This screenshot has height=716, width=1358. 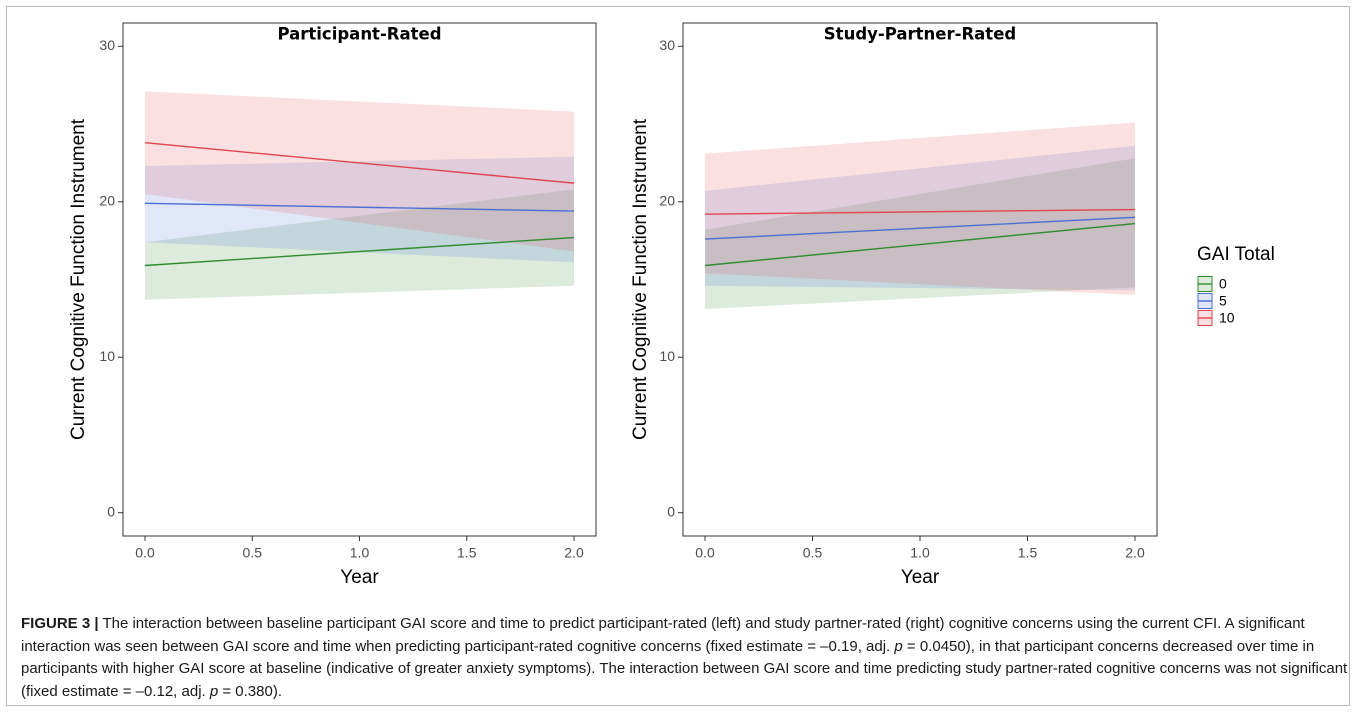 What do you see at coordinates (359, 34) in the screenshot?
I see `panel-title-1: Participant-Rated` at bounding box center [359, 34].